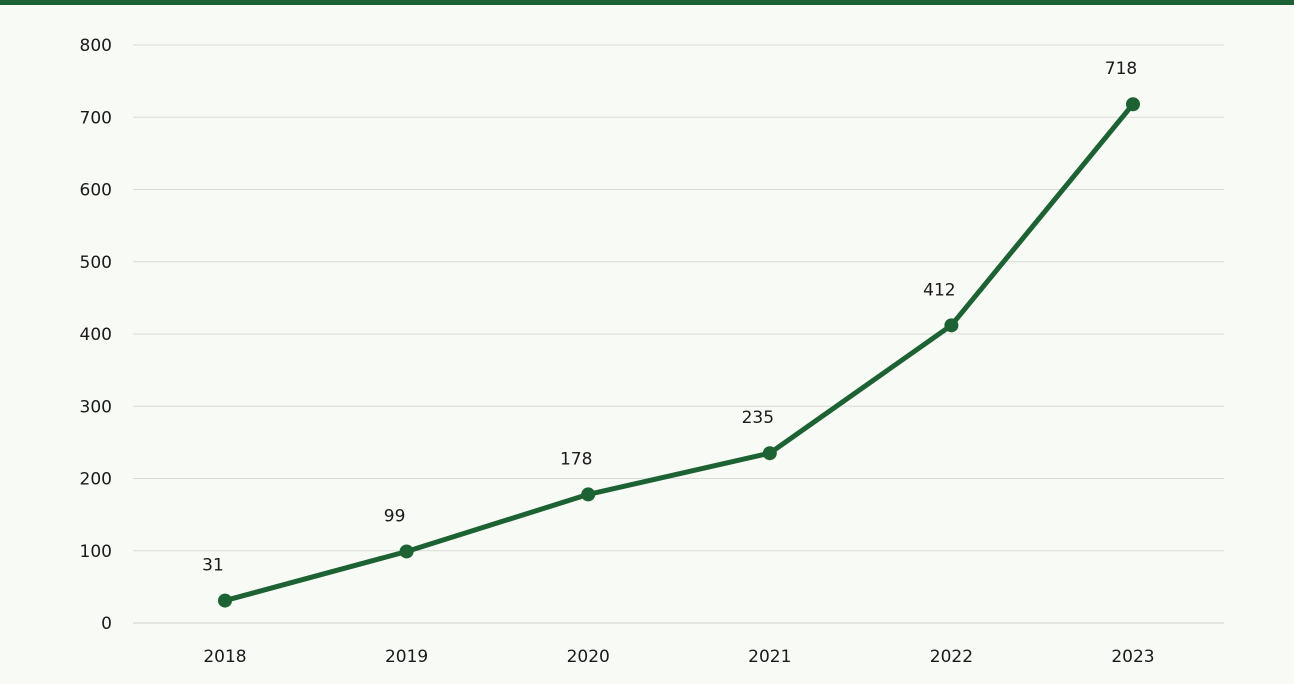 Image resolution: width=1294 pixels, height=684 pixels. I want to click on x-tick-label: 2019, so click(406, 657).